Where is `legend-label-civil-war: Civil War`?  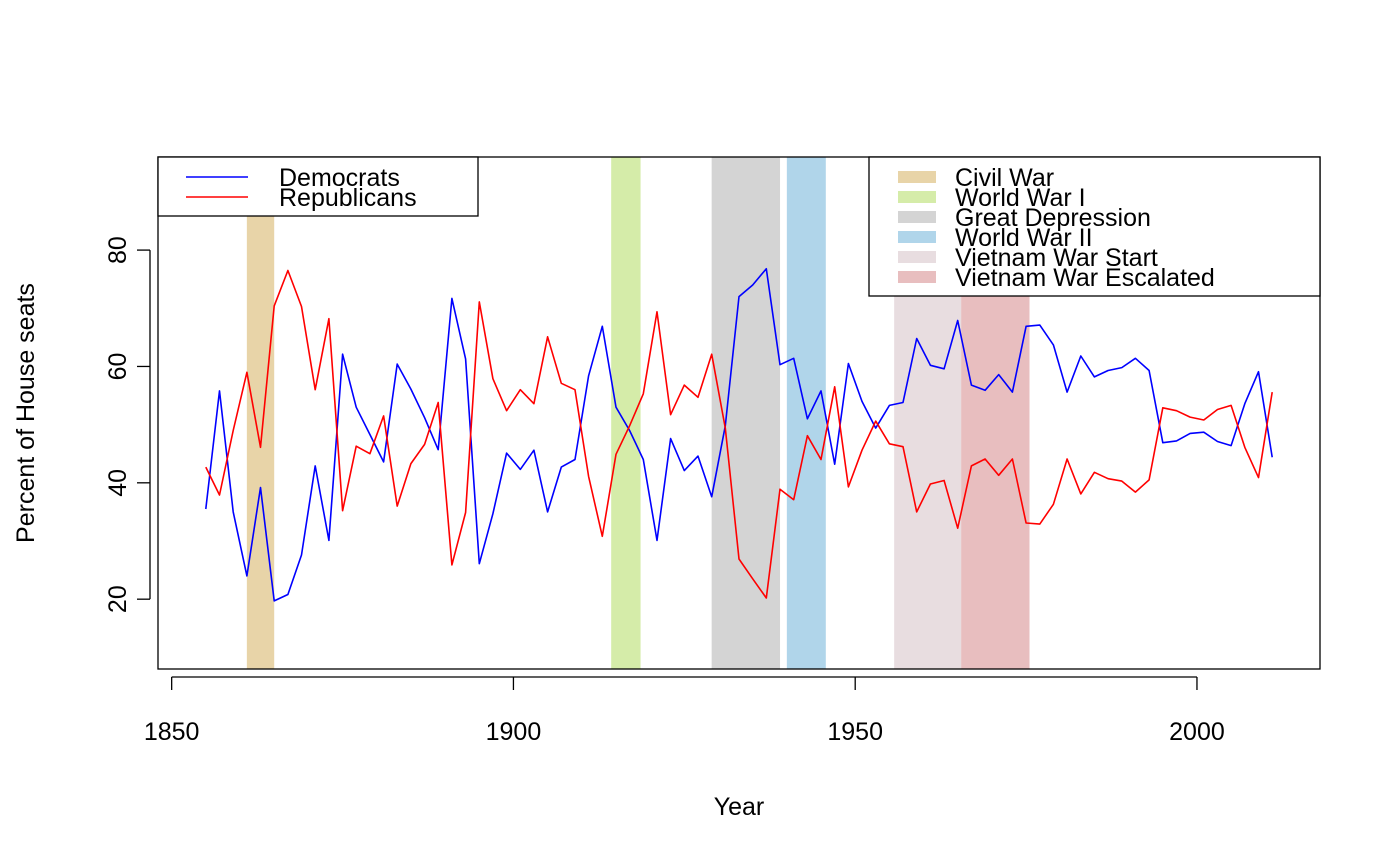
legend-label-civil-war: Civil War is located at coordinates (1004, 178).